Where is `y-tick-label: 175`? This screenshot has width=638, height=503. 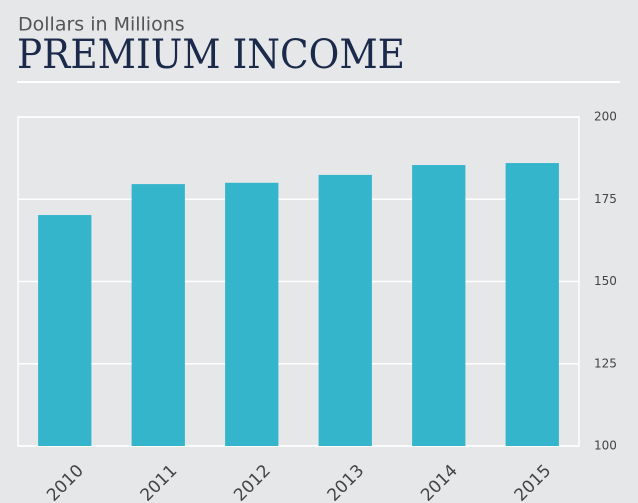 y-tick-label: 175 is located at coordinates (605, 199).